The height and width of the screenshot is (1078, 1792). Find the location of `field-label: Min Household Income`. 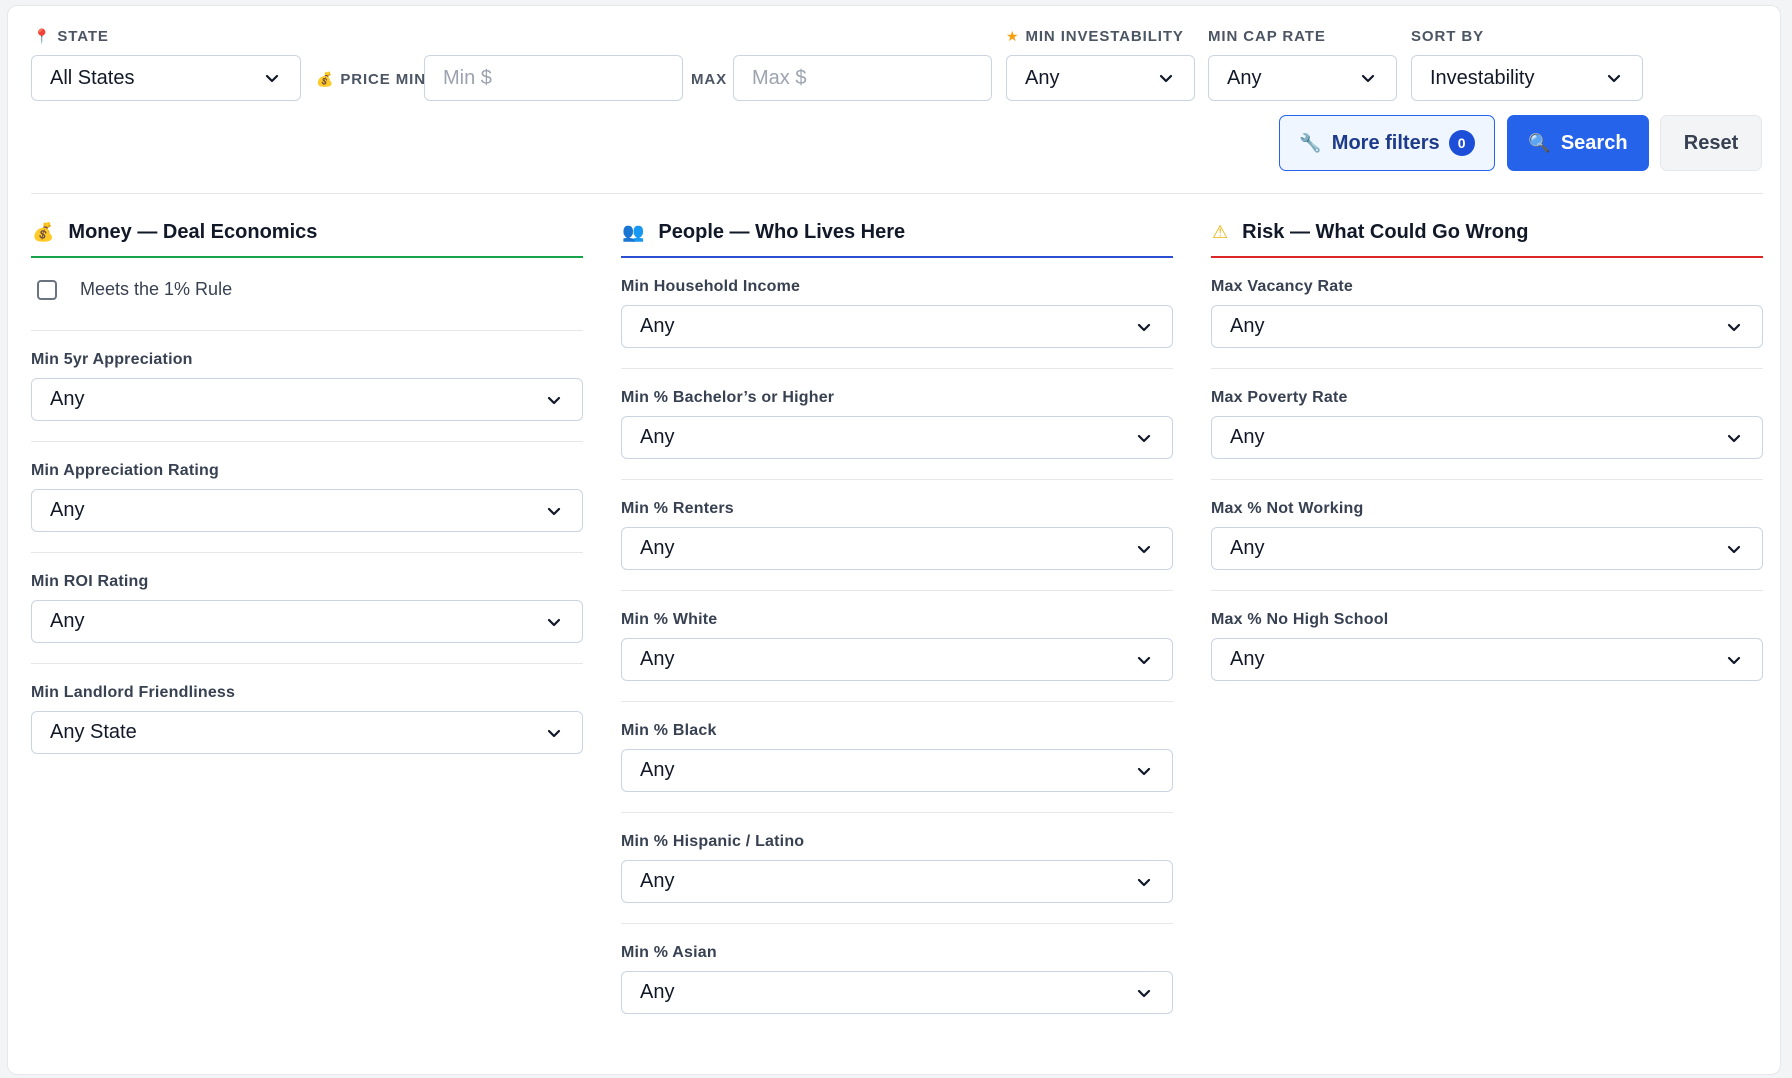

field-label: Min Household Income is located at coordinates (711, 286).